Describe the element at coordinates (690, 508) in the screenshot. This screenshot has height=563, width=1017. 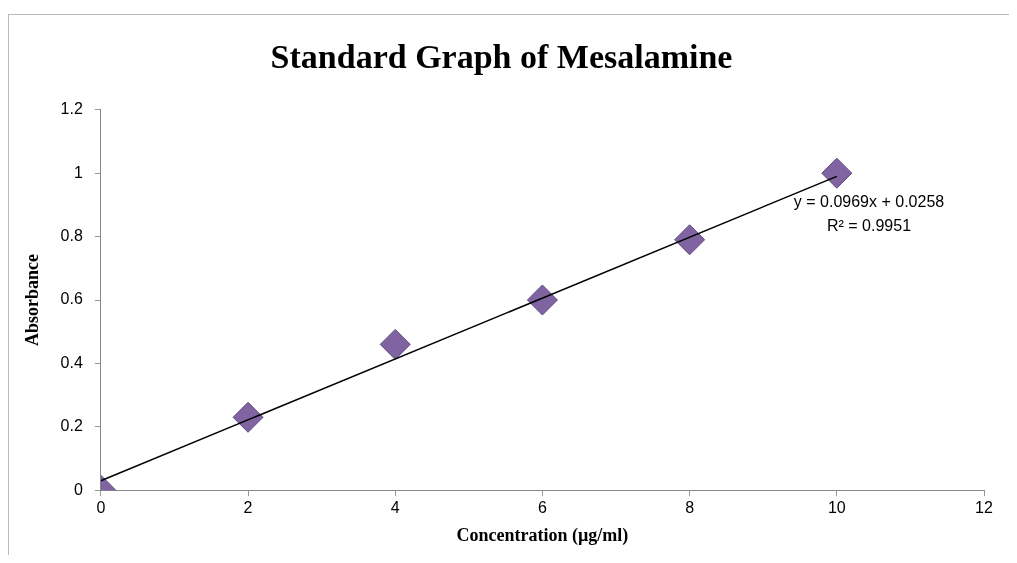
I see `x-tick-label: 8` at that location.